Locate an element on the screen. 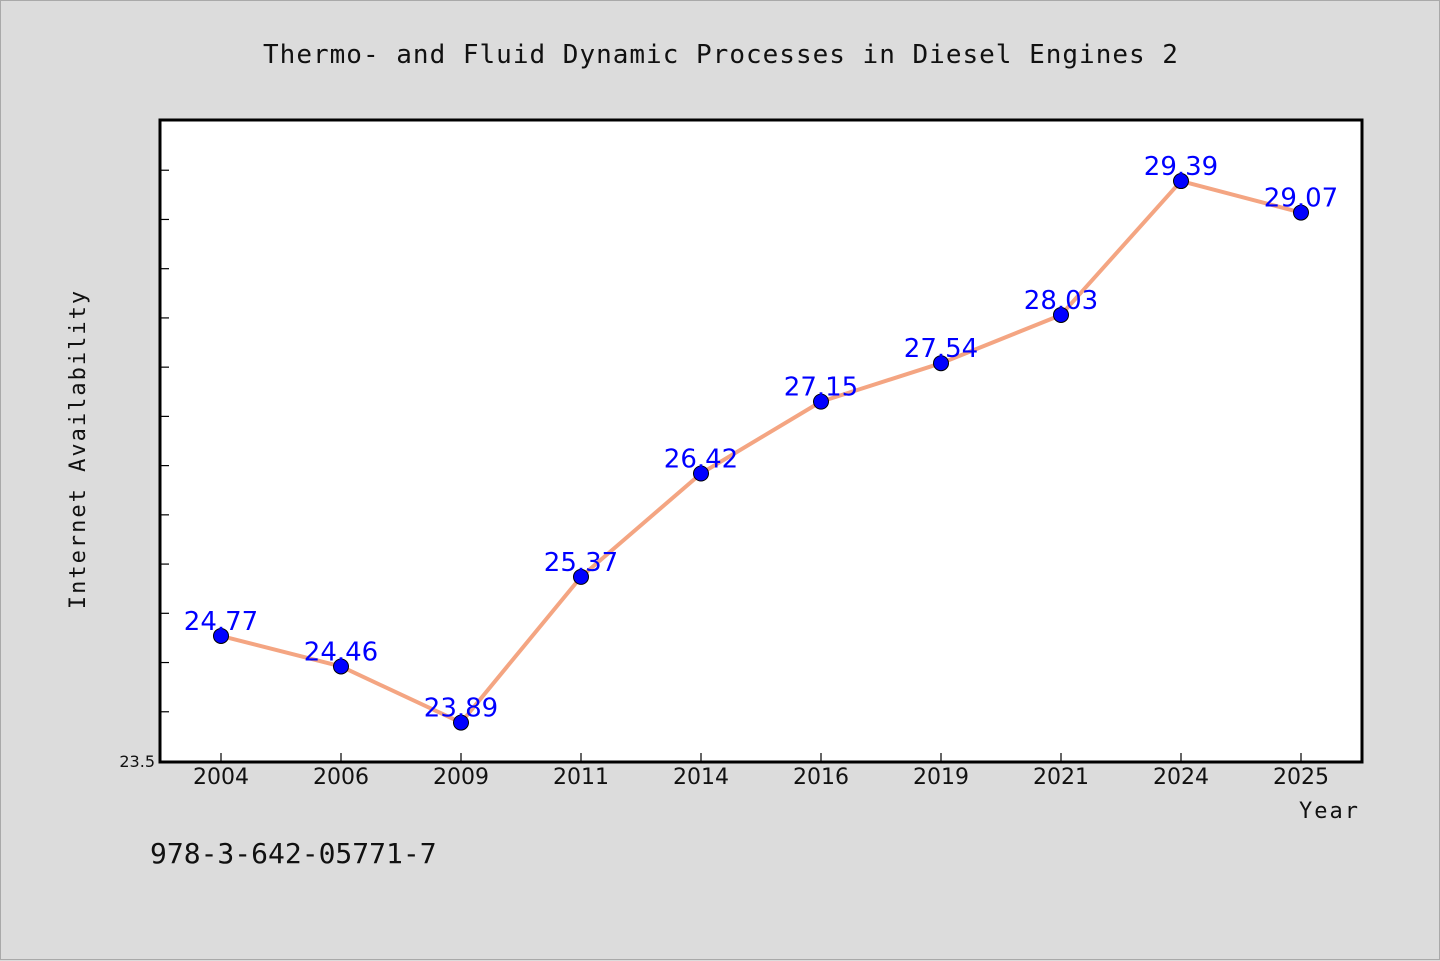 This screenshot has height=961, width=1440. x-tick-label: 2009 is located at coordinates (461, 777).